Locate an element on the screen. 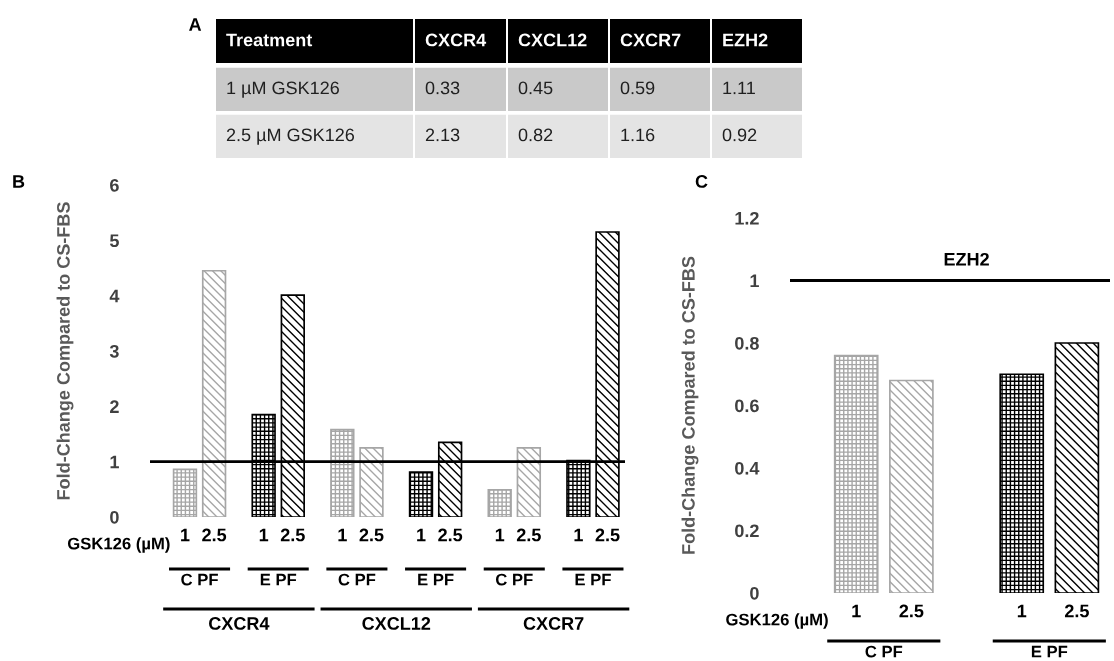 This screenshot has height=661, width=1114. text: 0.92 is located at coordinates (739, 135).